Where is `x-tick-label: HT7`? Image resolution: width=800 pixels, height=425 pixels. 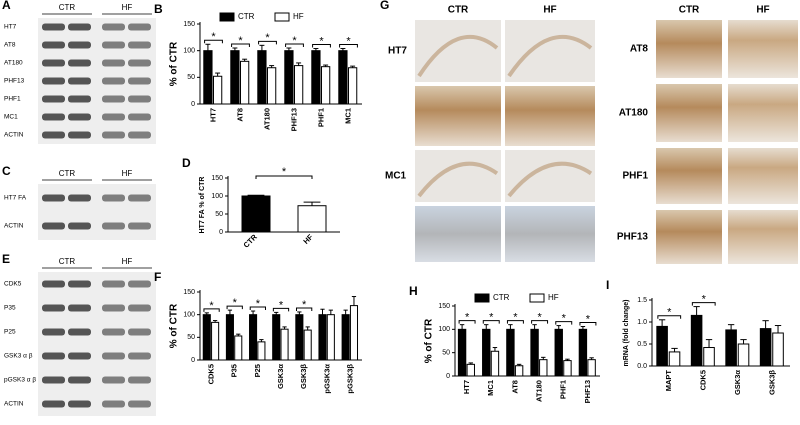 x-tick-label: HT7 is located at coordinates (466, 387).